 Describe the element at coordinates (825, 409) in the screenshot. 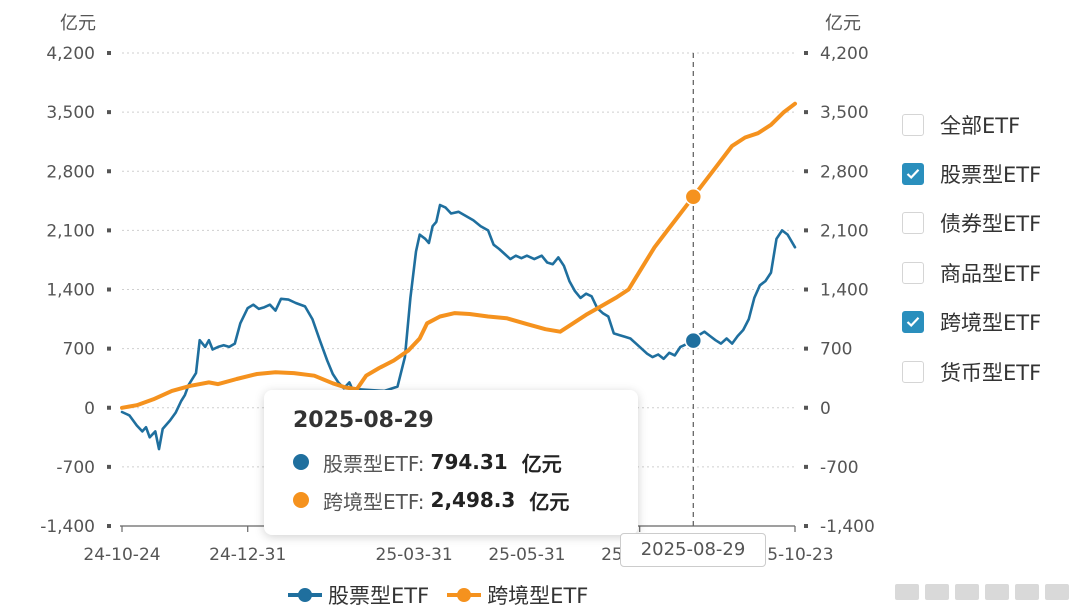

I see `y-tick-label-right: 0` at that location.